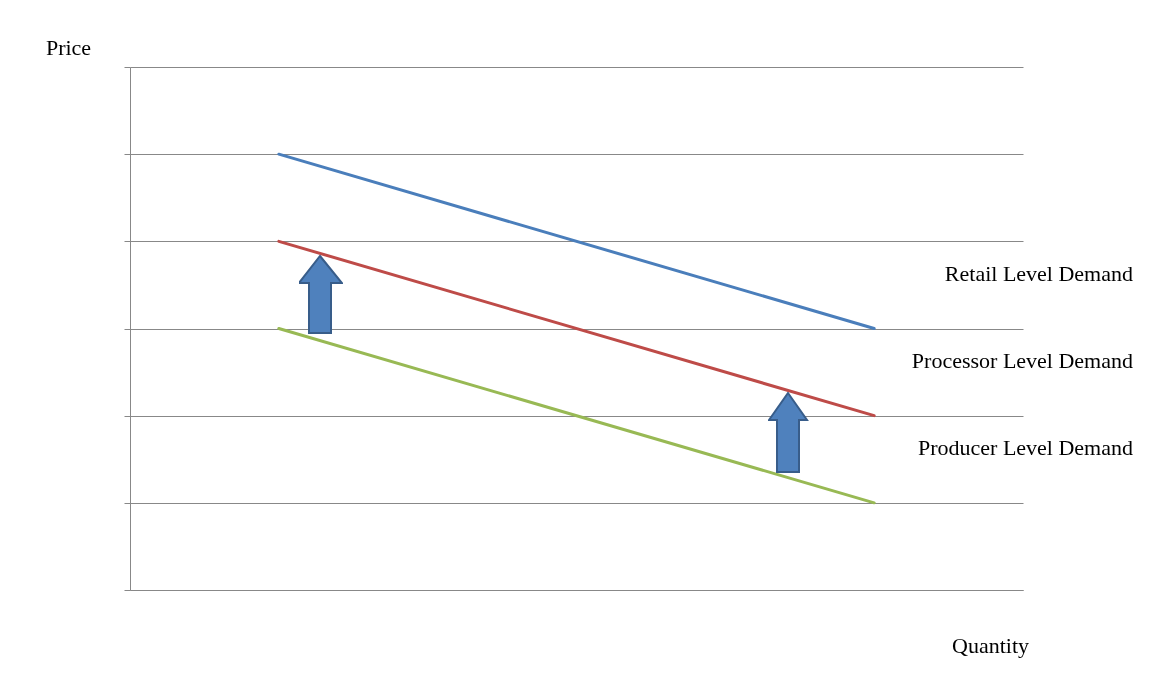  Describe the element at coordinates (1038, 273) in the screenshot. I see `text: Retail Level Demand` at that location.